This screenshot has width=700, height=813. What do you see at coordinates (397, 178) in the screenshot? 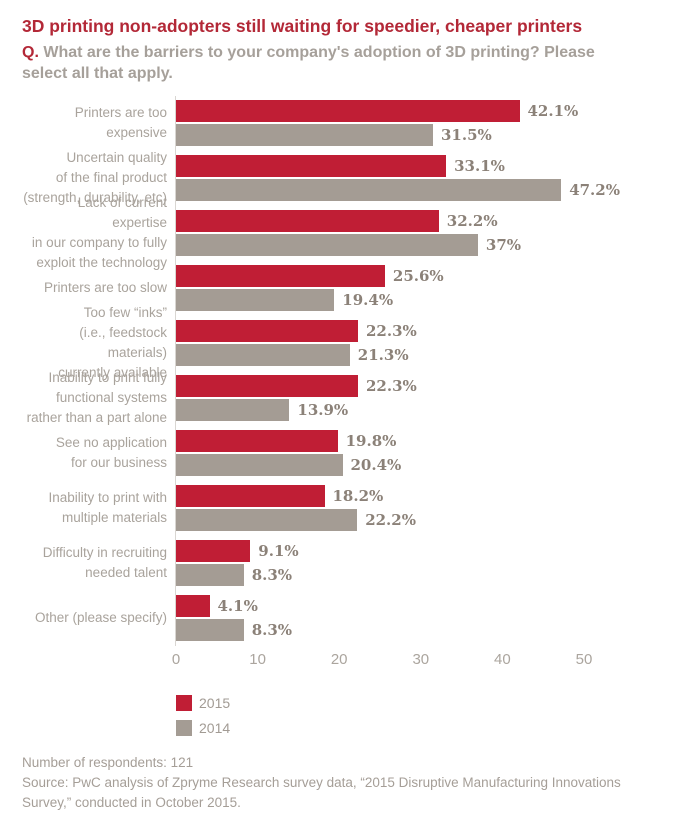
I see `bar-pair: 33.1% 47.2%` at bounding box center [397, 178].